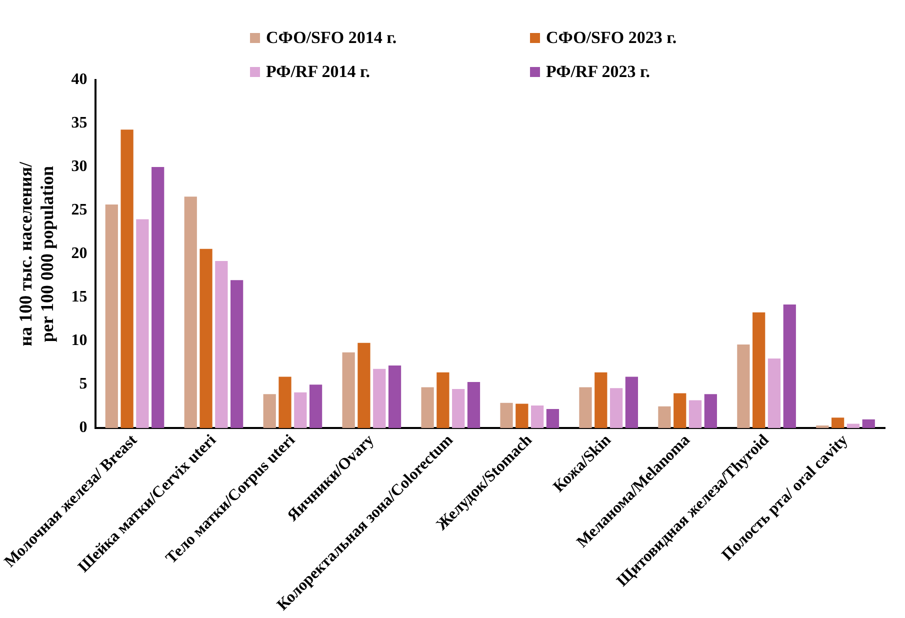 Image resolution: width=905 pixels, height=618 pixels. What do you see at coordinates (79, 79) in the screenshot?
I see `y-tick-label: 40` at bounding box center [79, 79].